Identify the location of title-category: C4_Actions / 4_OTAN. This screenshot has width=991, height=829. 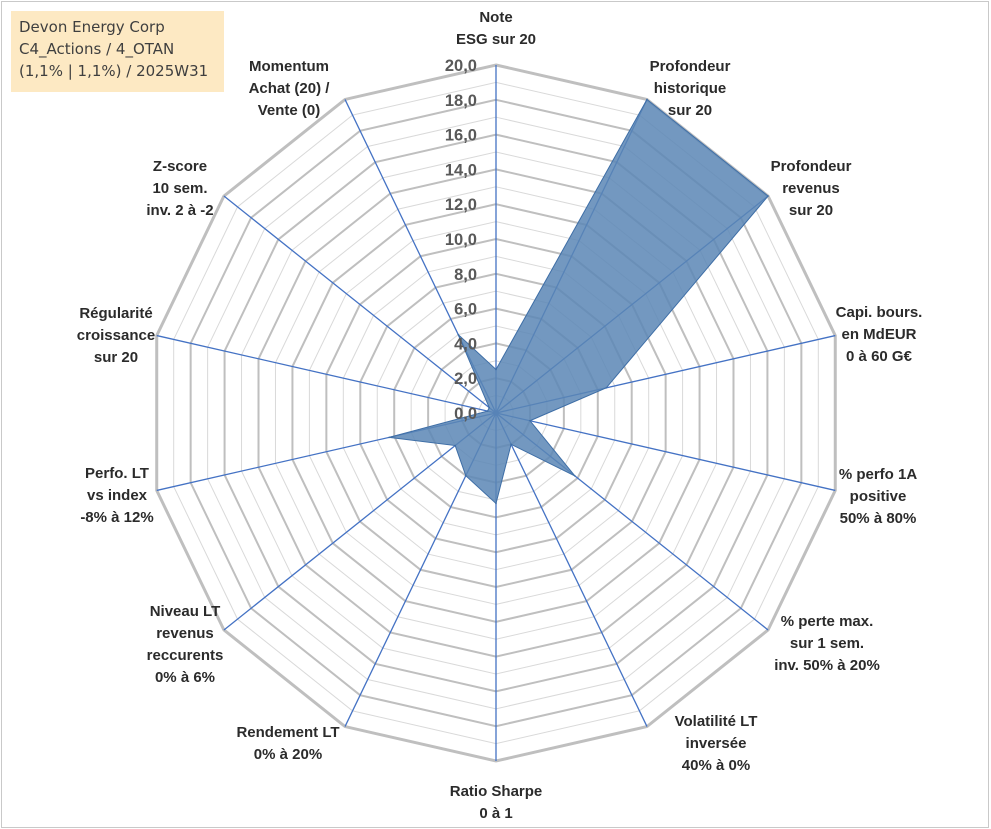
(97, 49).